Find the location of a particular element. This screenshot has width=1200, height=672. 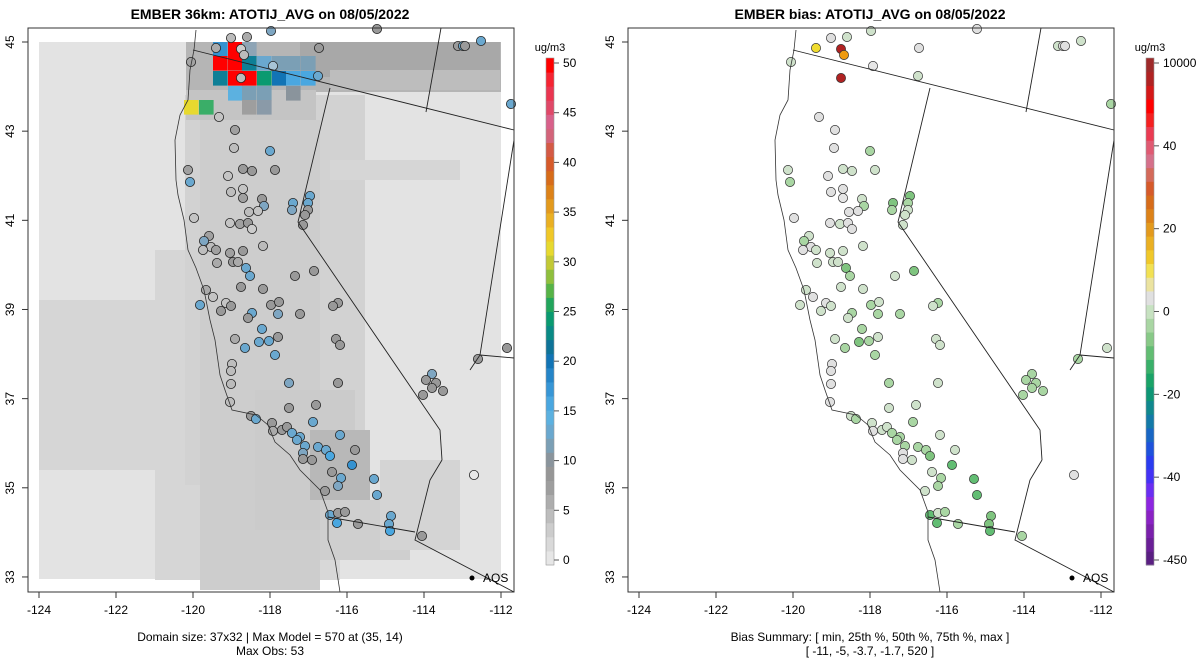

colorbar-tick-label: 20 is located at coordinates (570, 361).